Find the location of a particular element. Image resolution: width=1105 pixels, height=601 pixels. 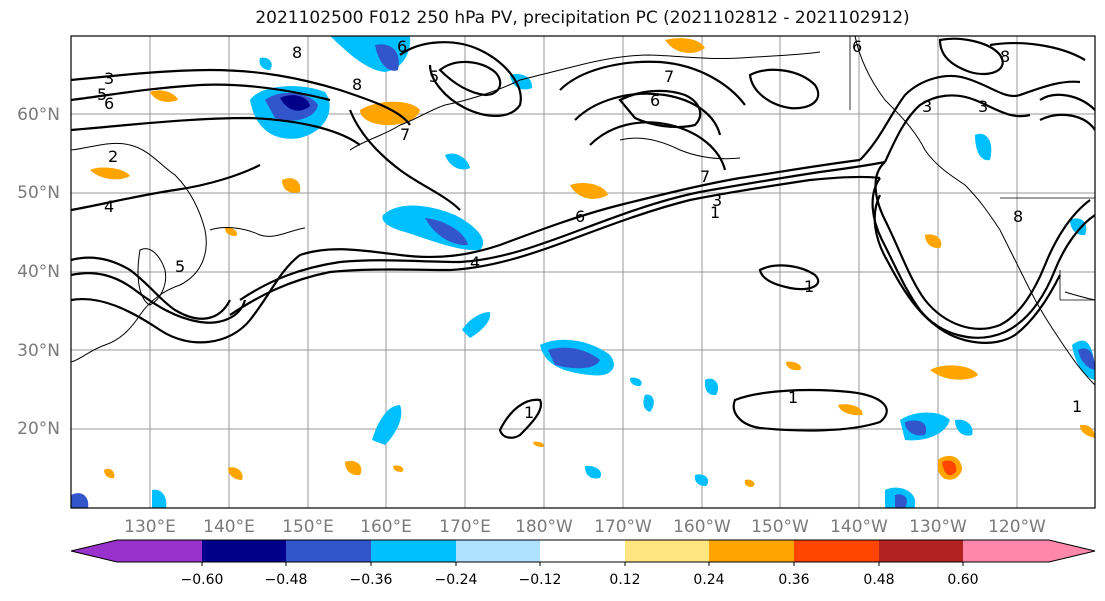

colorbar-tick-label: 0.36 is located at coordinates (793, 580).